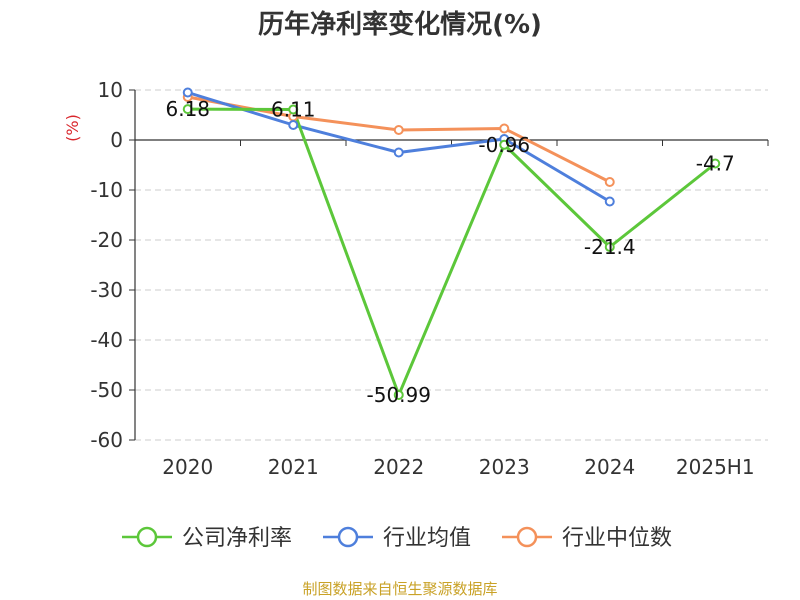 Image resolution: width=800 pixels, height=600 pixels. Describe the element at coordinates (400, 589) in the screenshot. I see `source-note: 制图数据来自恒生聚源数据库` at that location.